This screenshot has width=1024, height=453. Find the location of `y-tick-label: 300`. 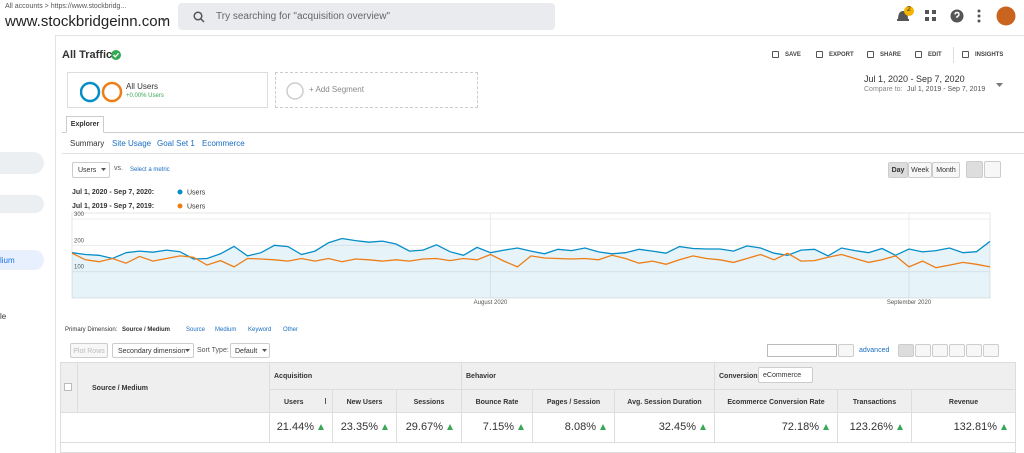

y-tick-label: 300 is located at coordinates (79, 215).